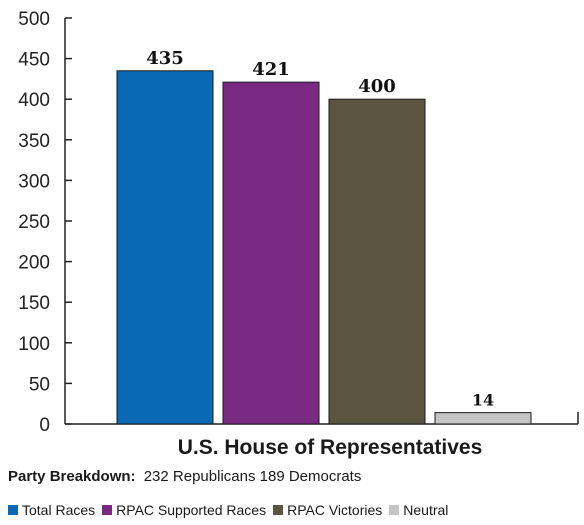 The width and height of the screenshot is (584, 525). I want to click on legend-item: RPAC Supported Races, so click(184, 510).